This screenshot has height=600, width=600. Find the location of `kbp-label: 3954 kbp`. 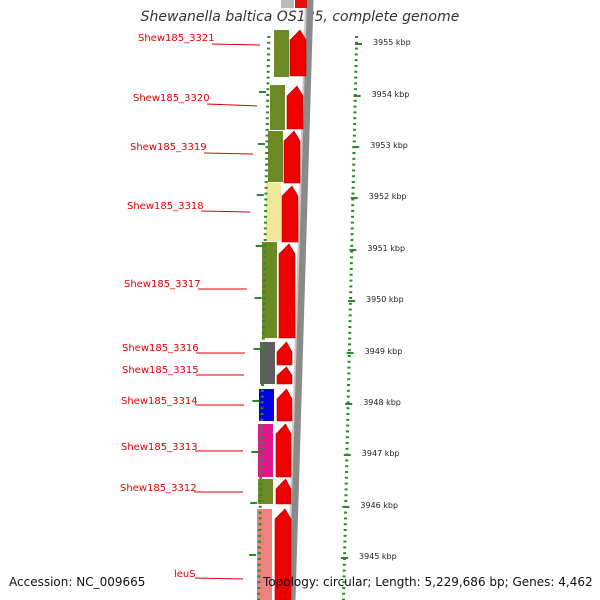

kbp-label: 3954 kbp is located at coordinates (390, 94).